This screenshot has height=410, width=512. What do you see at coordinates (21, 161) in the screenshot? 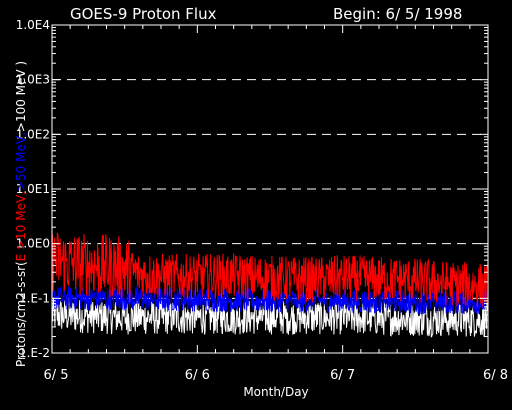
I see `y-axis-label-blue: >50 MeV,` at bounding box center [21, 161].